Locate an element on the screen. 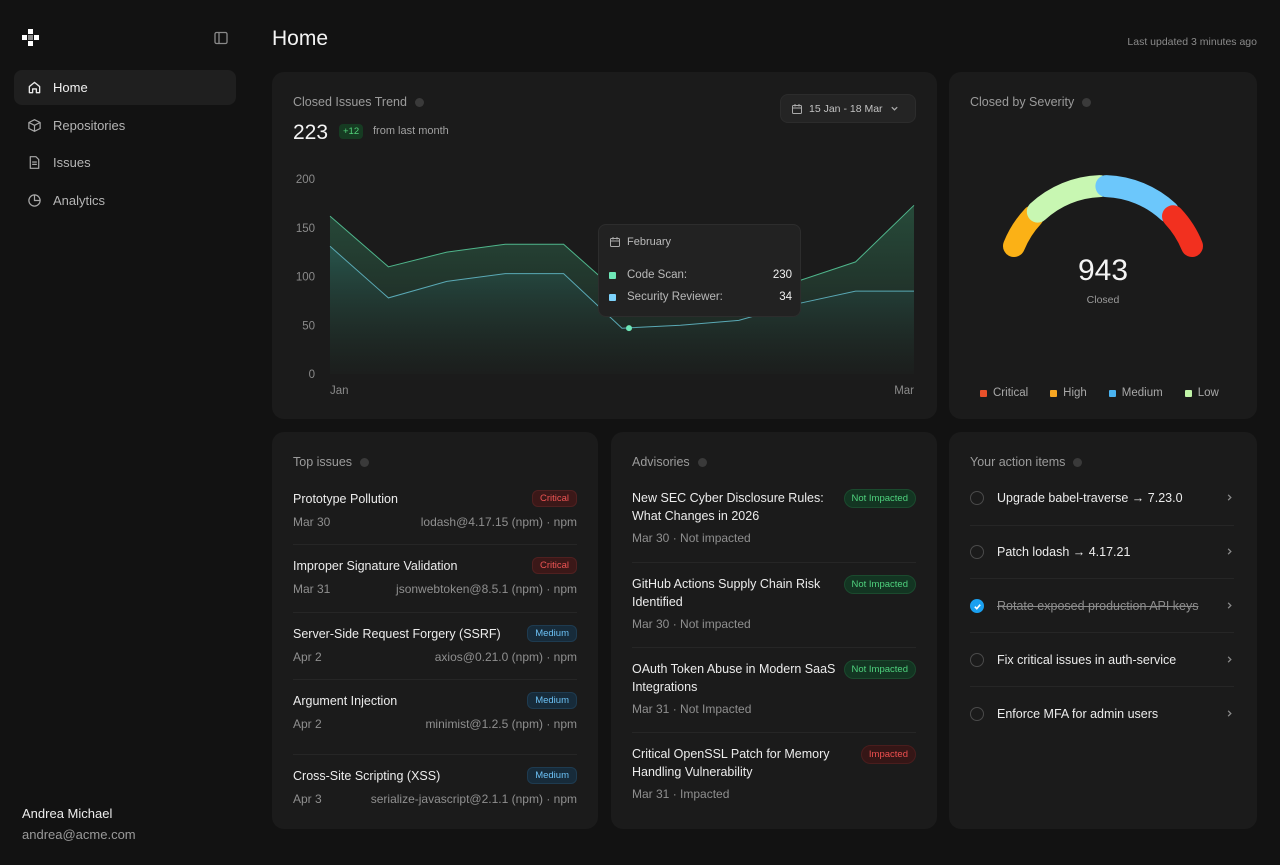 The height and width of the screenshot is (865, 1280). date-range-label: 15 Jan - 18 Mar is located at coordinates (846, 108).